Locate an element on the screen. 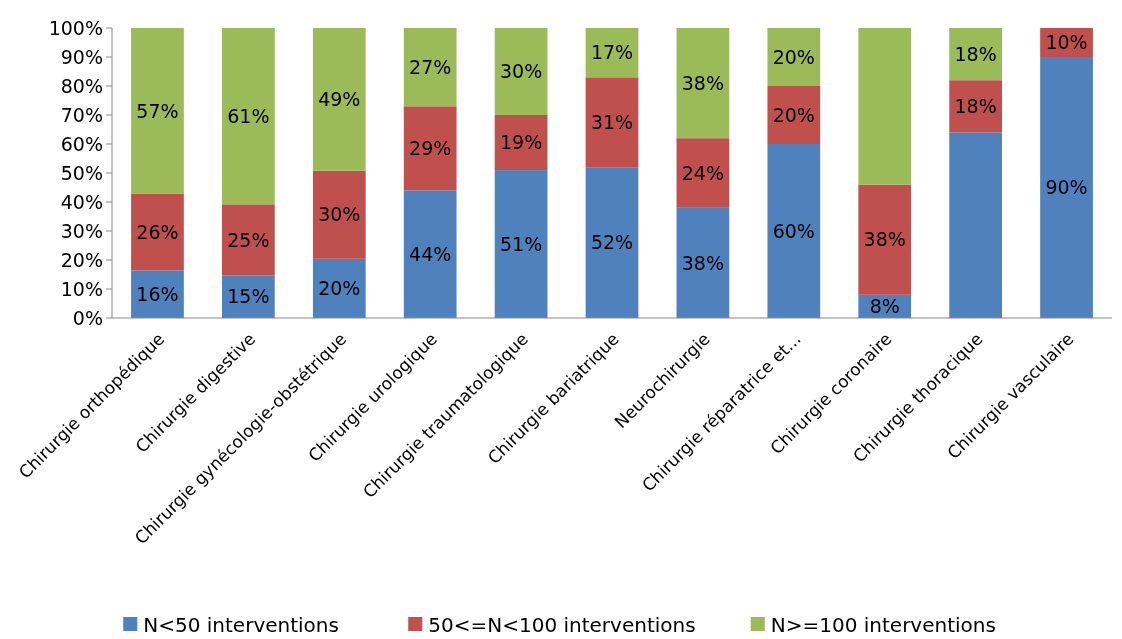 This screenshot has width=1122, height=639. y-tick-label: 20% is located at coordinates (81, 259).